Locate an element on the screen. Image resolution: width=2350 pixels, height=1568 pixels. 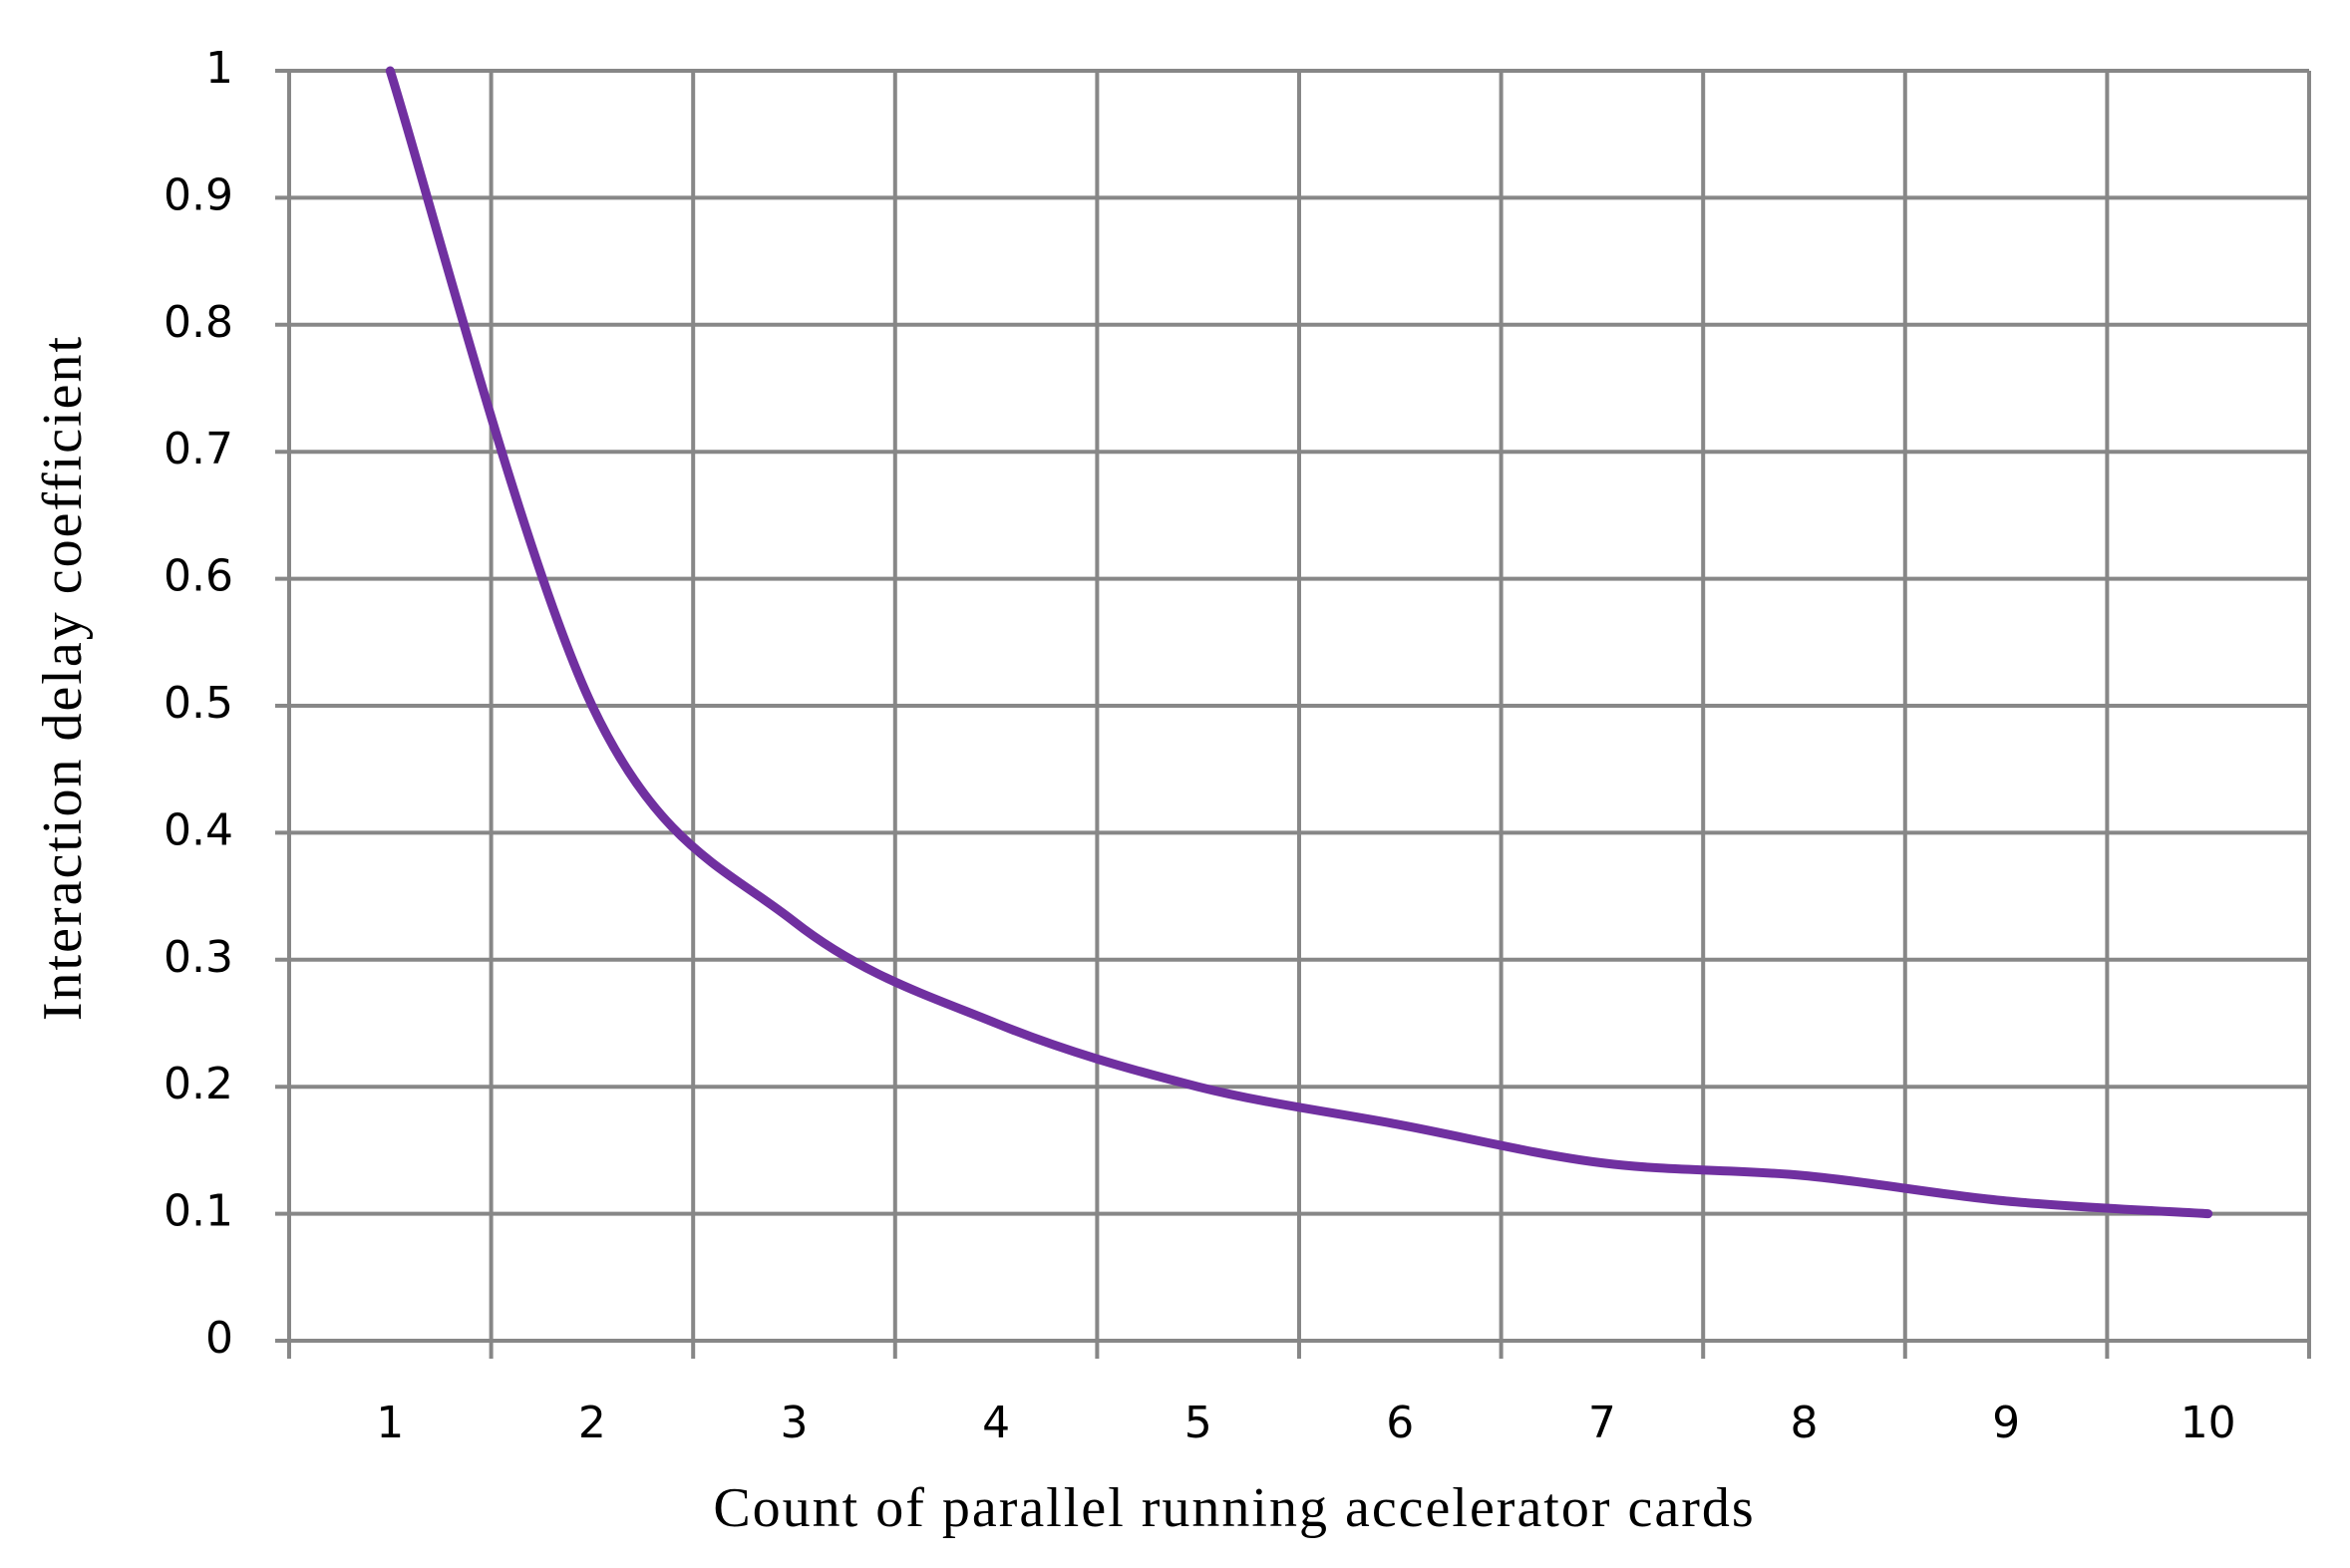
y-tick-label: 1 is located at coordinates (219, 68).